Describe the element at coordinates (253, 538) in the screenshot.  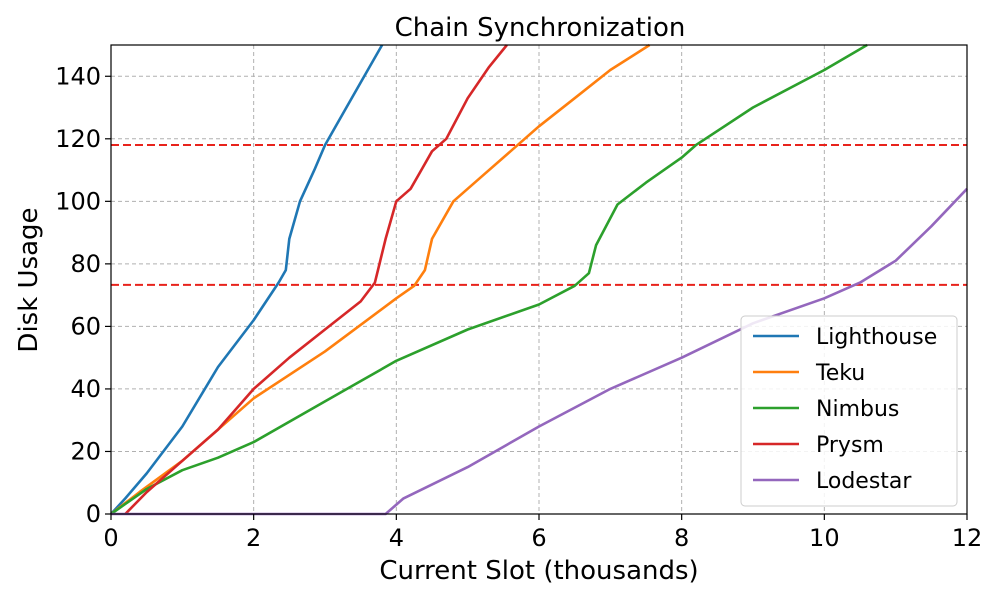
I see `x-tick-label: 2` at that location.